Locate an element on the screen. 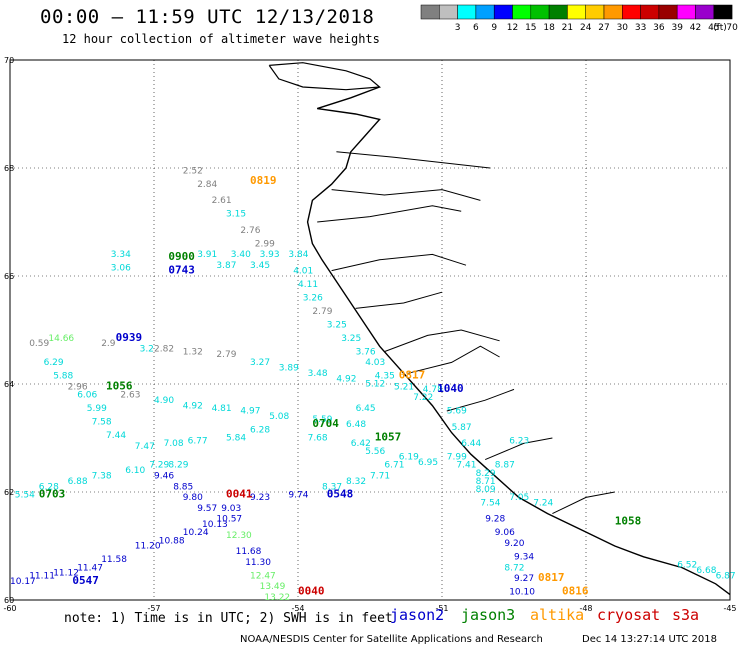  wave-height-value: 2.61 is located at coordinates (222, 201).